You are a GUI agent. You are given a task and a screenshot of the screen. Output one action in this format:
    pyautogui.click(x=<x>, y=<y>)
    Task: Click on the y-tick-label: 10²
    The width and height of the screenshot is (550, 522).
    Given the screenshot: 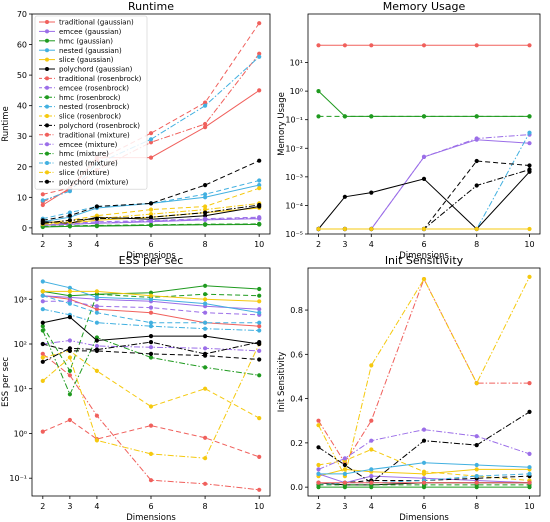 What is the action you would take?
    pyautogui.click(x=20, y=344)
    